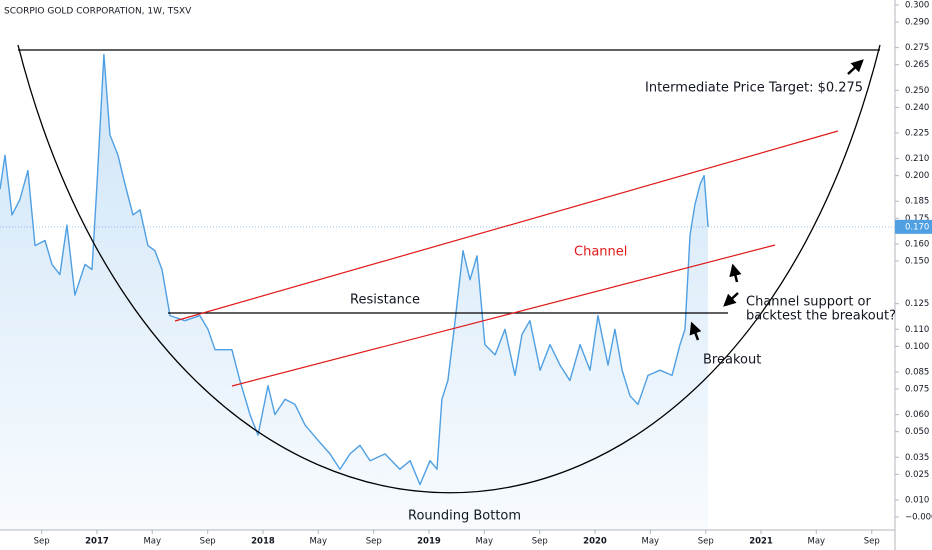 The height and width of the screenshot is (550, 932). What do you see at coordinates (917, 304) in the screenshot?
I see `y-tick-label: 0.125` at bounding box center [917, 304].